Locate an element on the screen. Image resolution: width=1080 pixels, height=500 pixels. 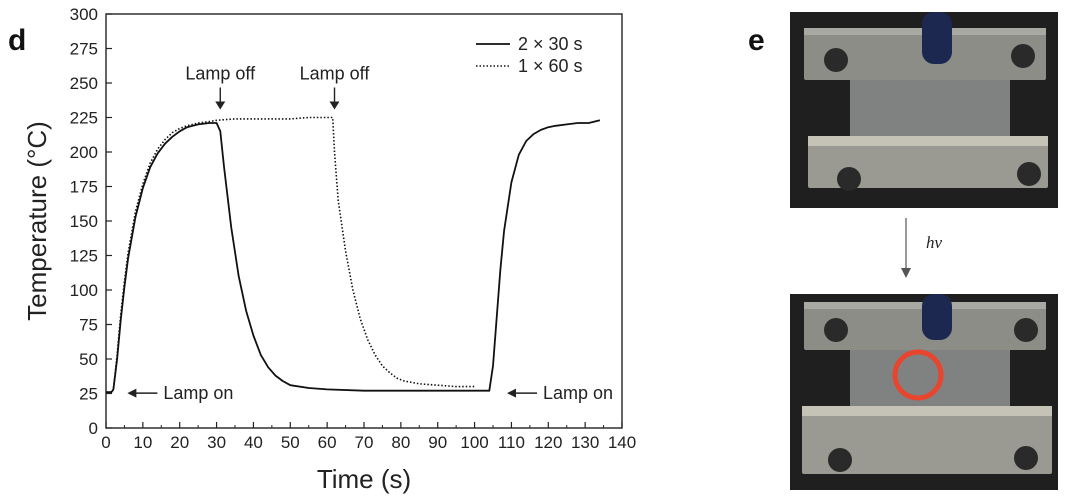
healed-region-circle-icon is located at coordinates (918, 375).